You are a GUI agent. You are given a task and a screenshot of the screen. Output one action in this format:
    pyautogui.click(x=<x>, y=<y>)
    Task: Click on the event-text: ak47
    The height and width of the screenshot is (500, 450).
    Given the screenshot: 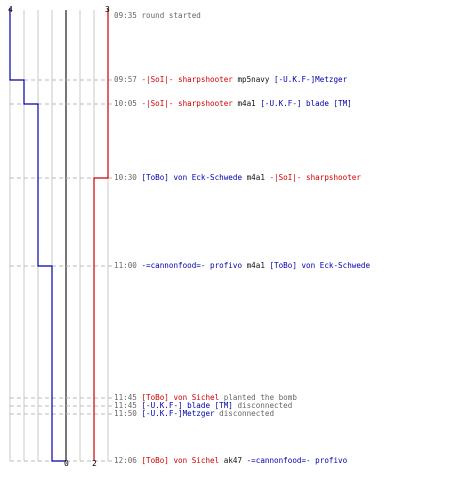 What is the action you would take?
    pyautogui.click(x=233, y=460)
    